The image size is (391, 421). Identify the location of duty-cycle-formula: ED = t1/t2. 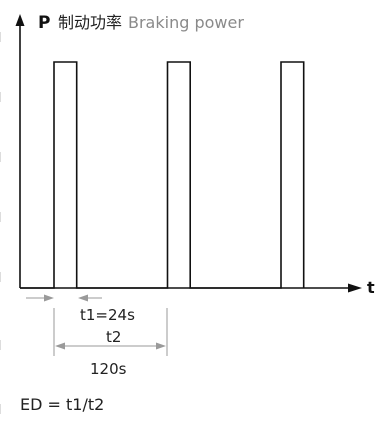
(62, 404).